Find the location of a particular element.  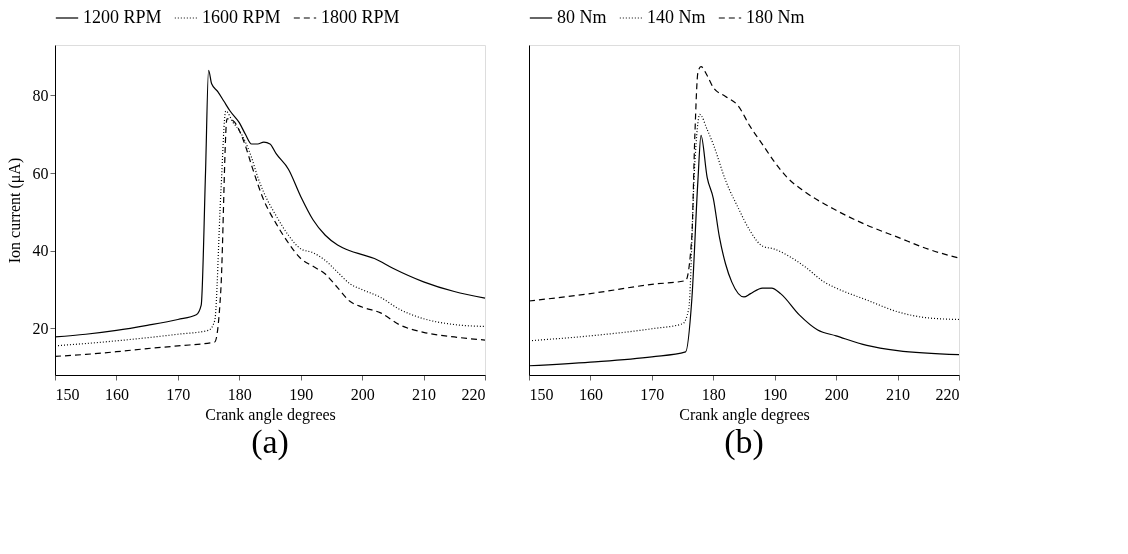

legend-label: 1800 RPM is located at coordinates (360, 17).